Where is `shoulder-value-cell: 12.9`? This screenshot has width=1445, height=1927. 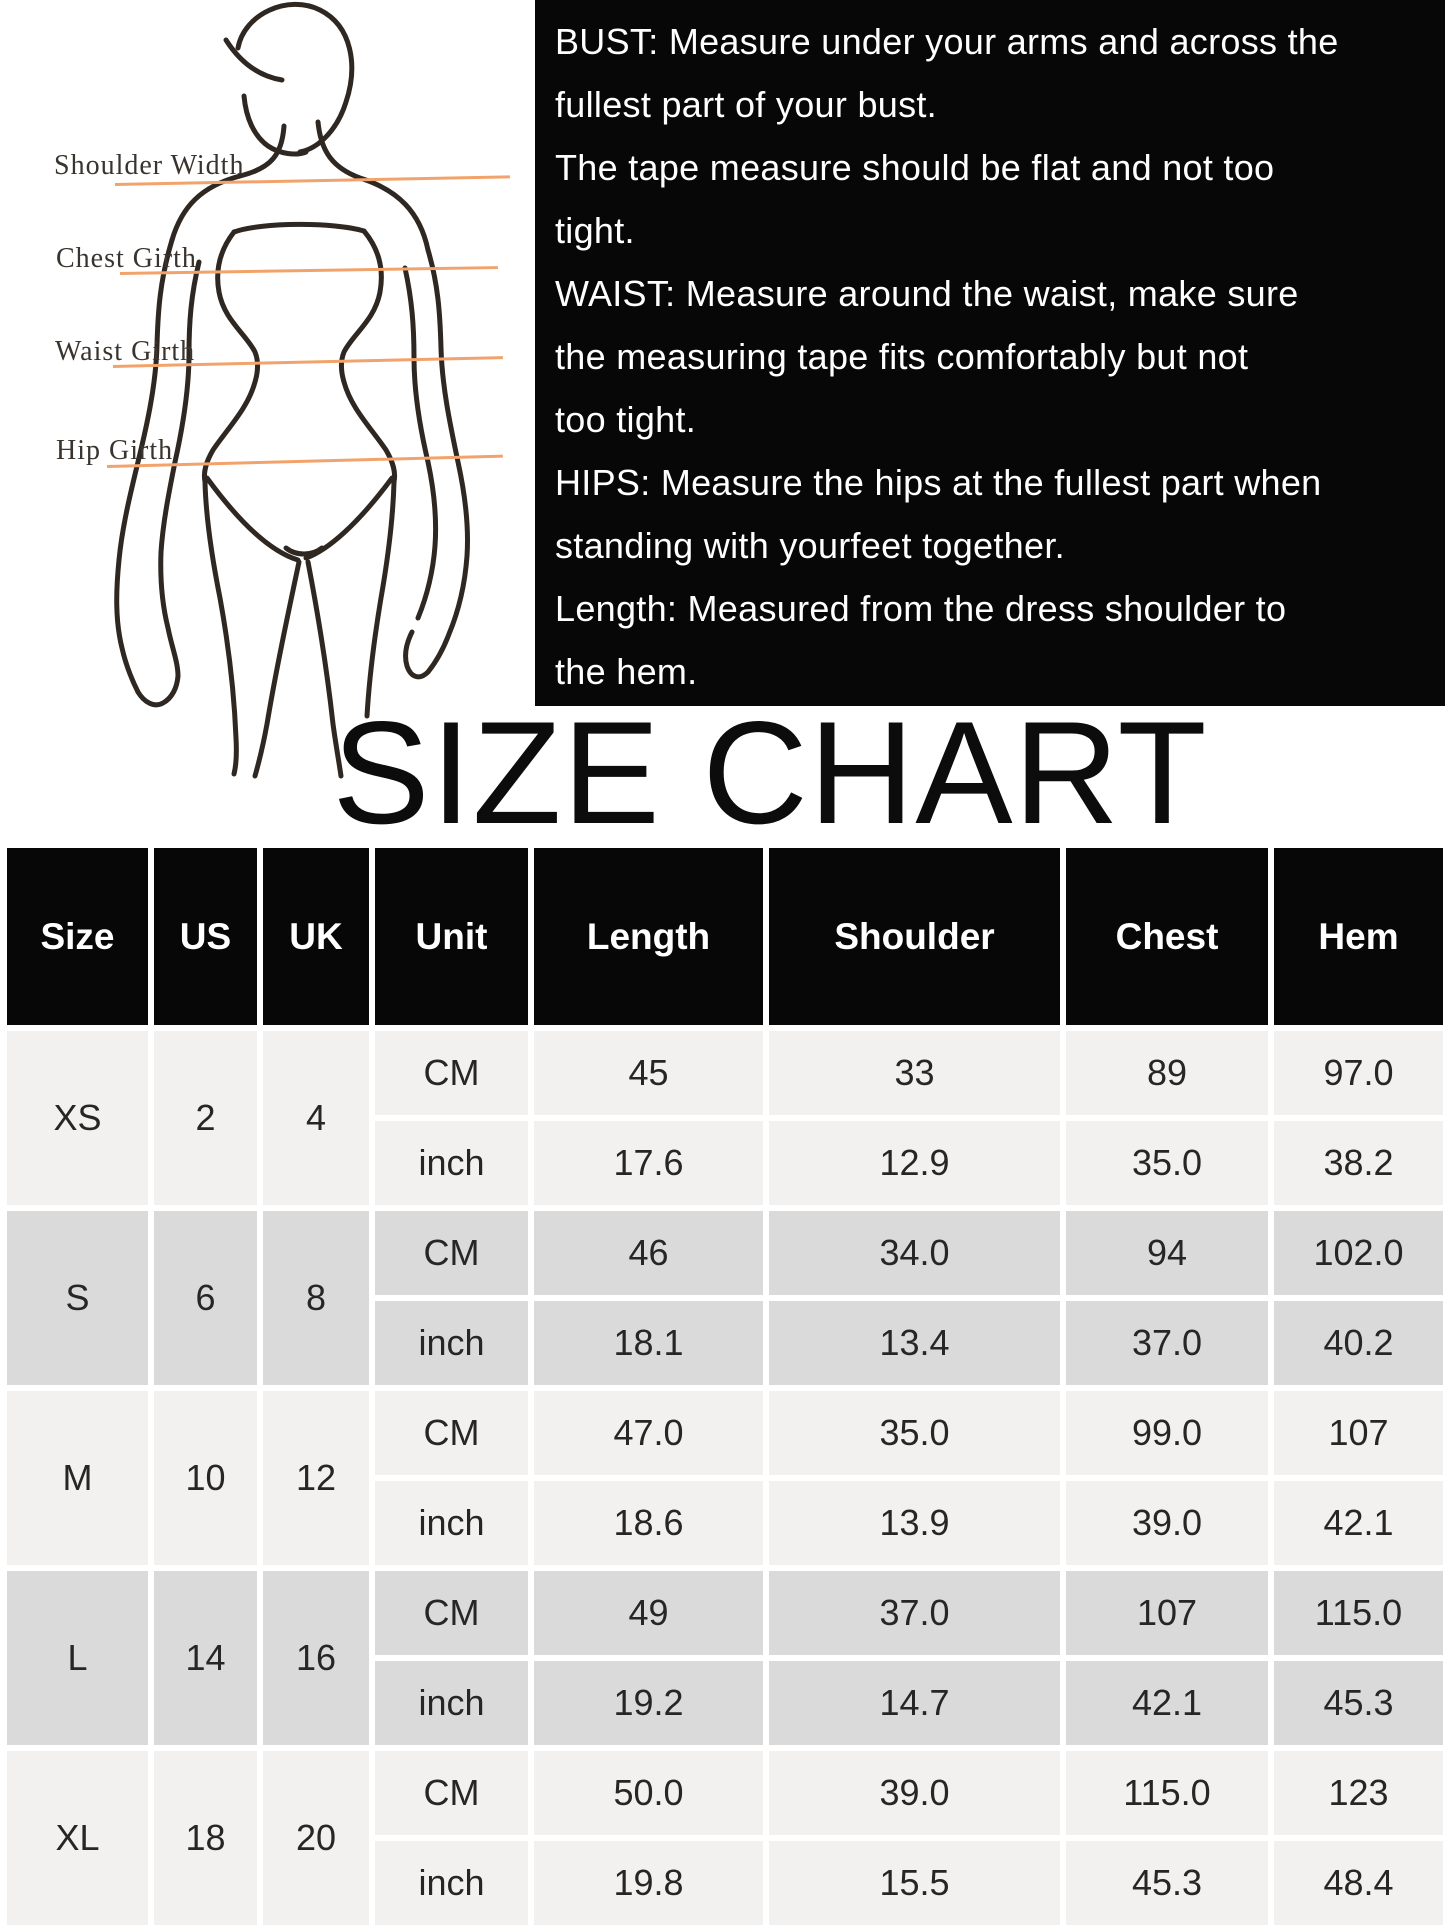
shoulder-value-cell: 12.9 is located at coordinates (914, 1163).